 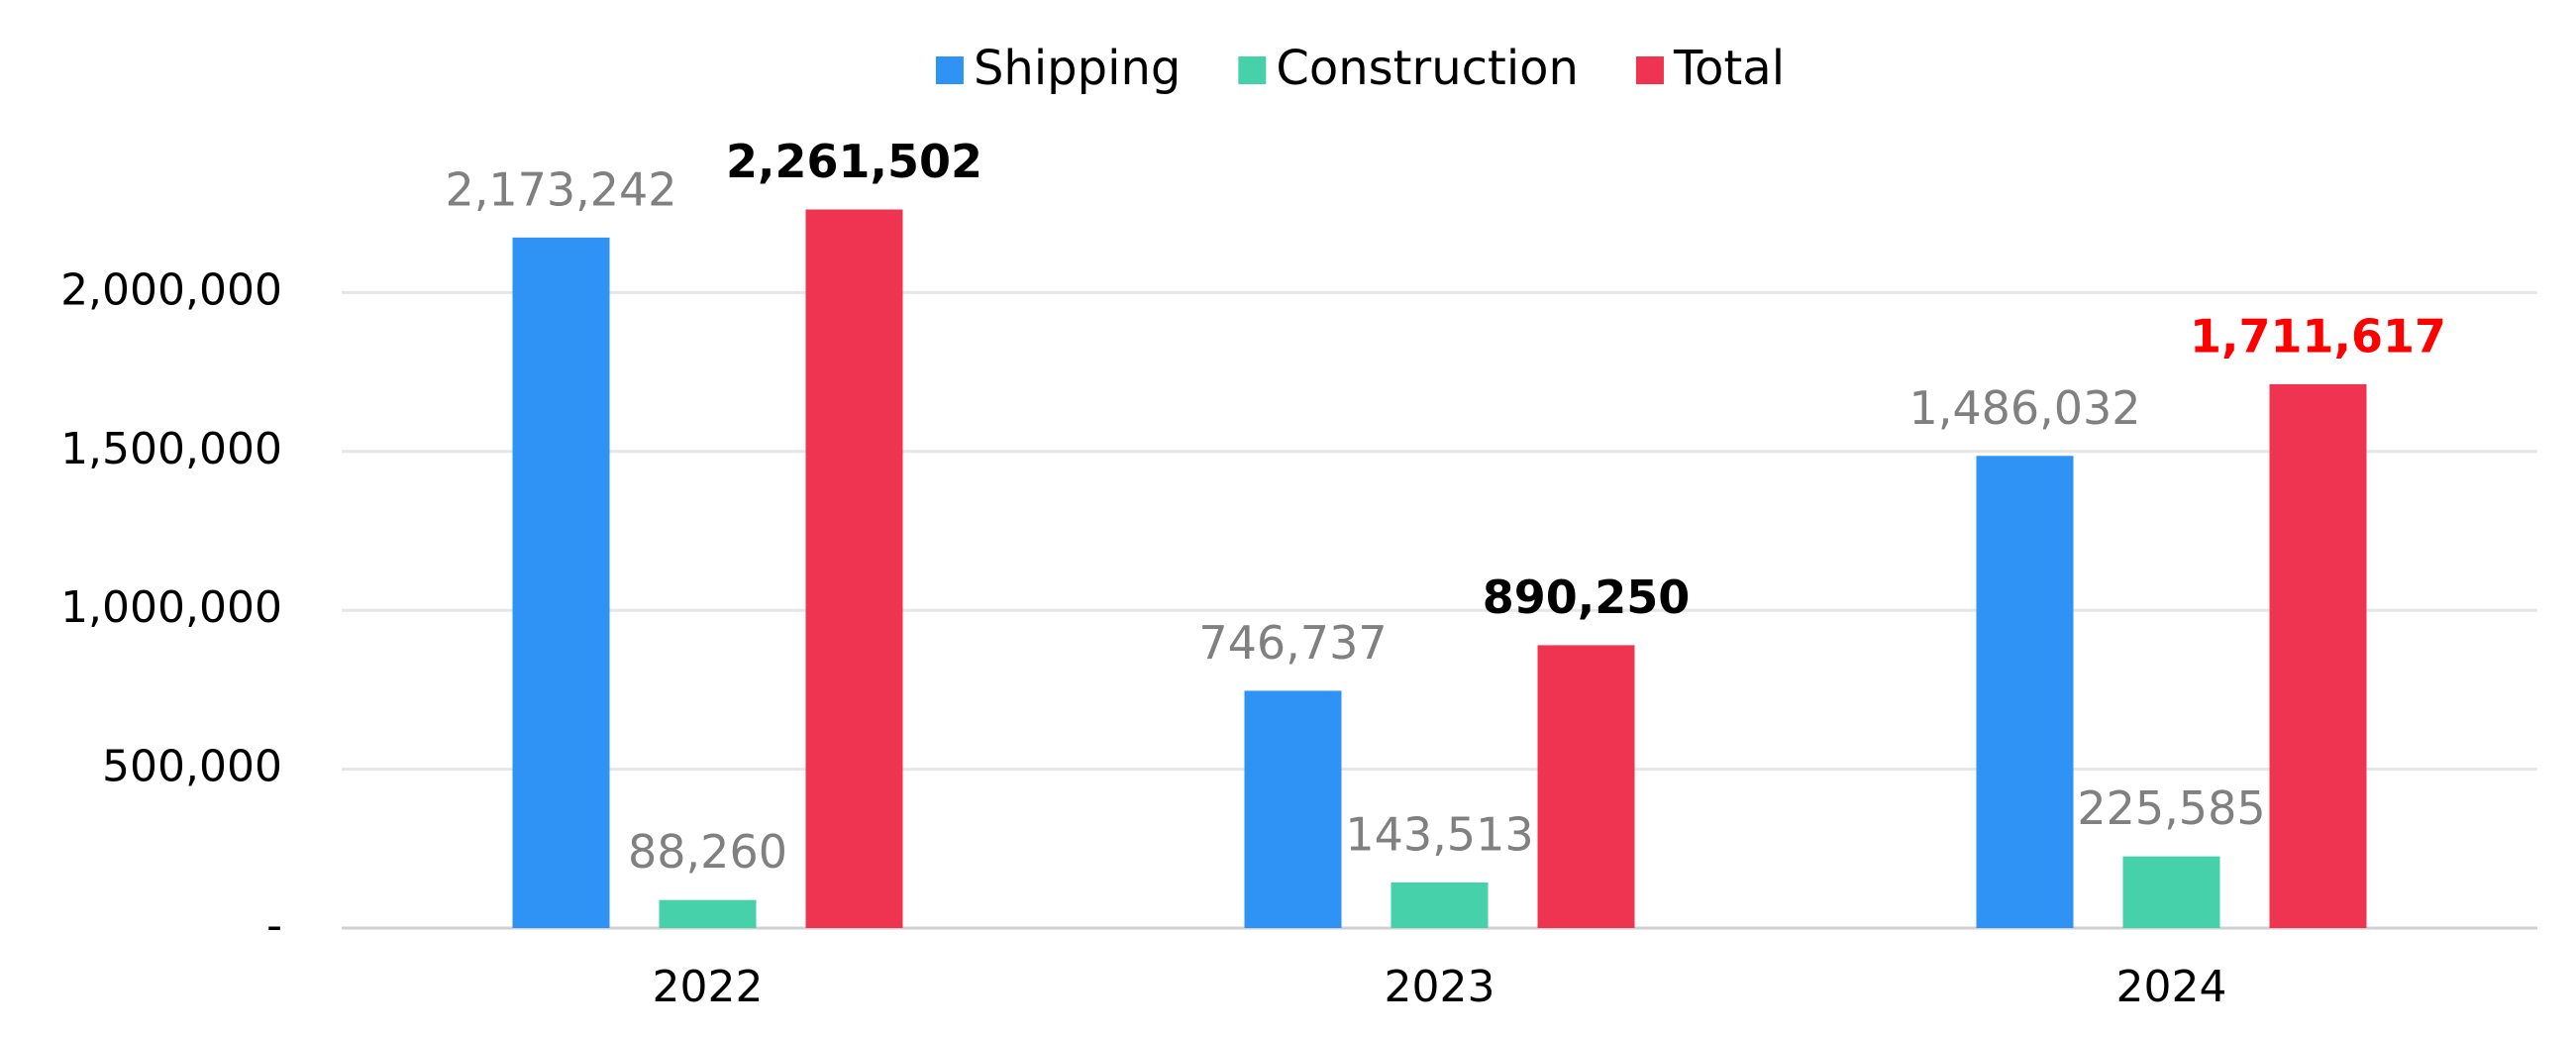 What do you see at coordinates (274, 926) in the screenshot?
I see `y-tick-label: -` at bounding box center [274, 926].